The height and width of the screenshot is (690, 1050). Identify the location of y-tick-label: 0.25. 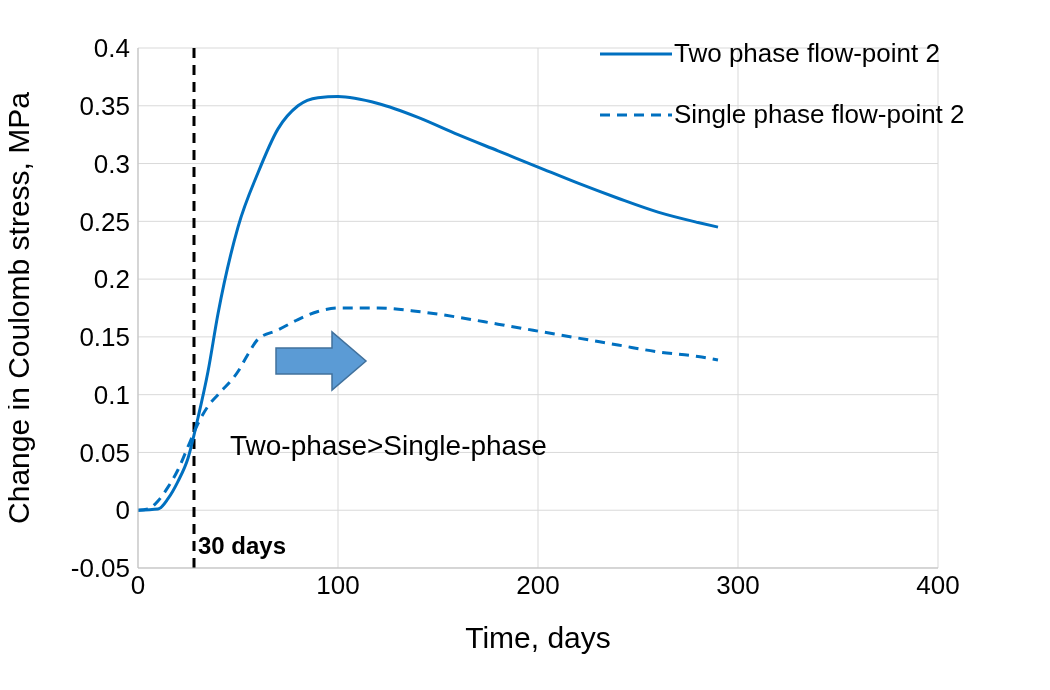
(104, 221).